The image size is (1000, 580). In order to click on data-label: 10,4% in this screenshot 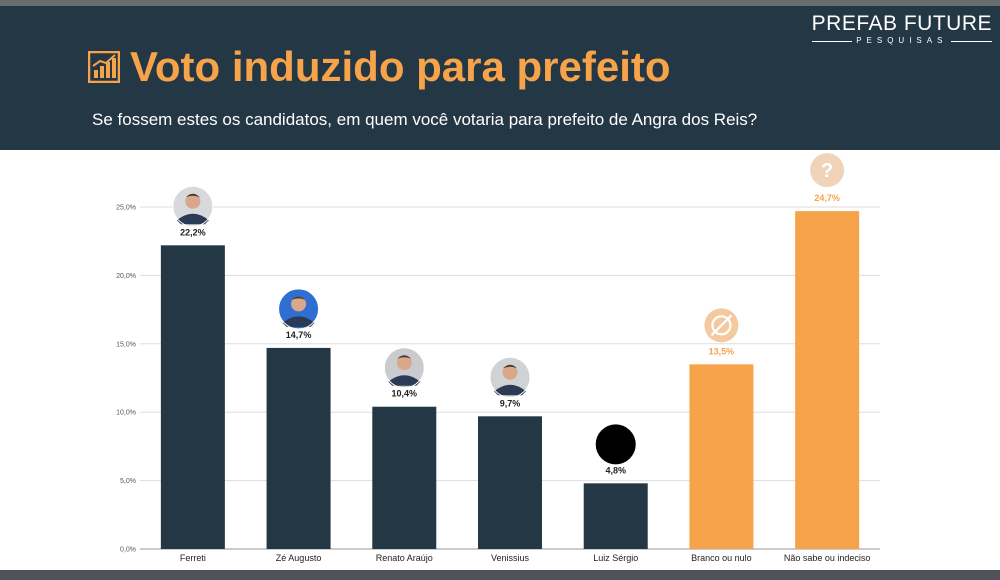, I will do `click(405, 394)`.